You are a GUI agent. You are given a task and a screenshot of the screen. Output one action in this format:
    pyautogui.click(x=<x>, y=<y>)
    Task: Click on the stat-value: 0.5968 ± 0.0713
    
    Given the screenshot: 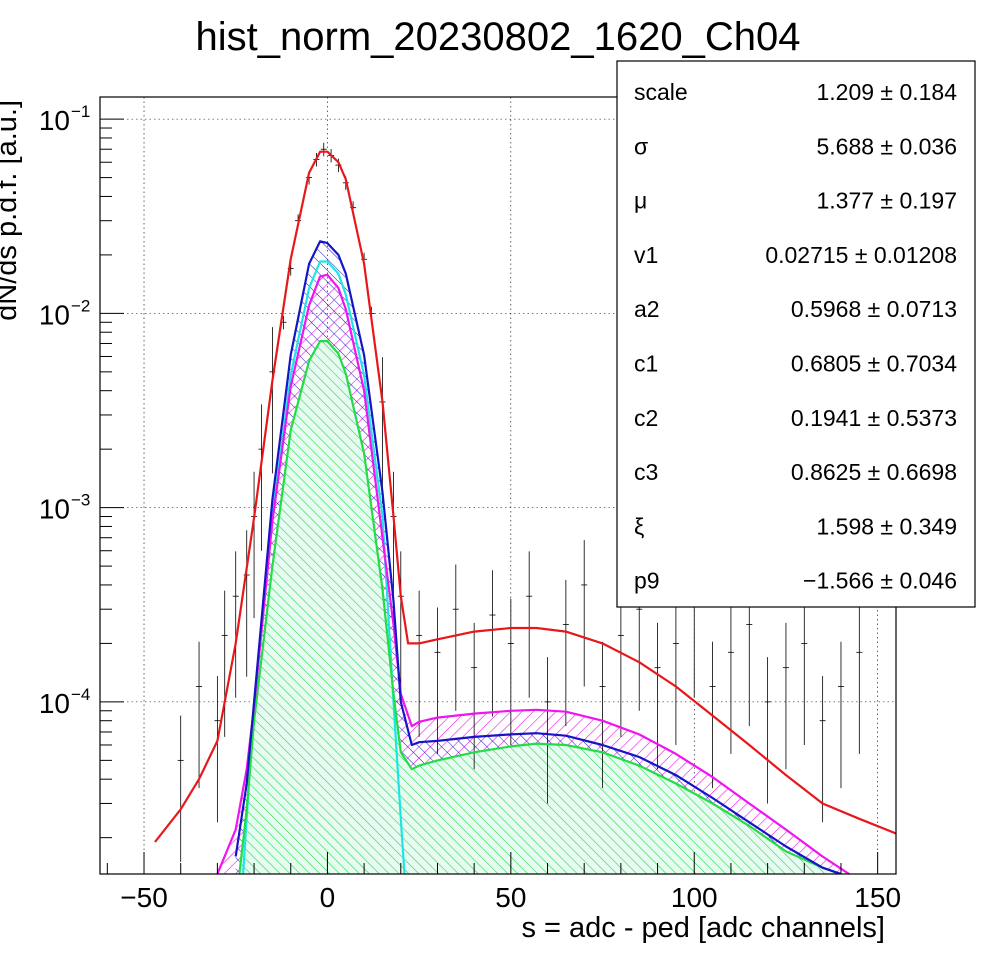 What is the action you would take?
    pyautogui.click(x=874, y=309)
    